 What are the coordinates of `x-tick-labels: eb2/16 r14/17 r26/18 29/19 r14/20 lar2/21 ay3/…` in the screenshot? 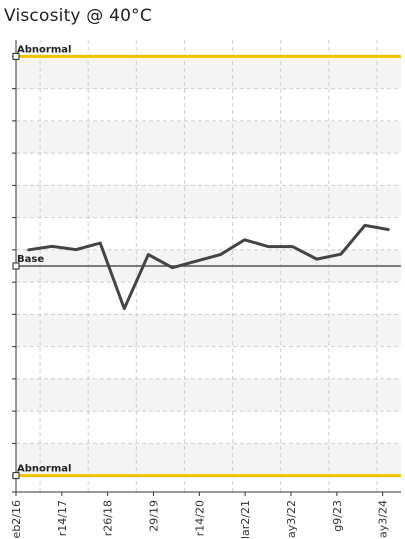 It's located at (200, 515).